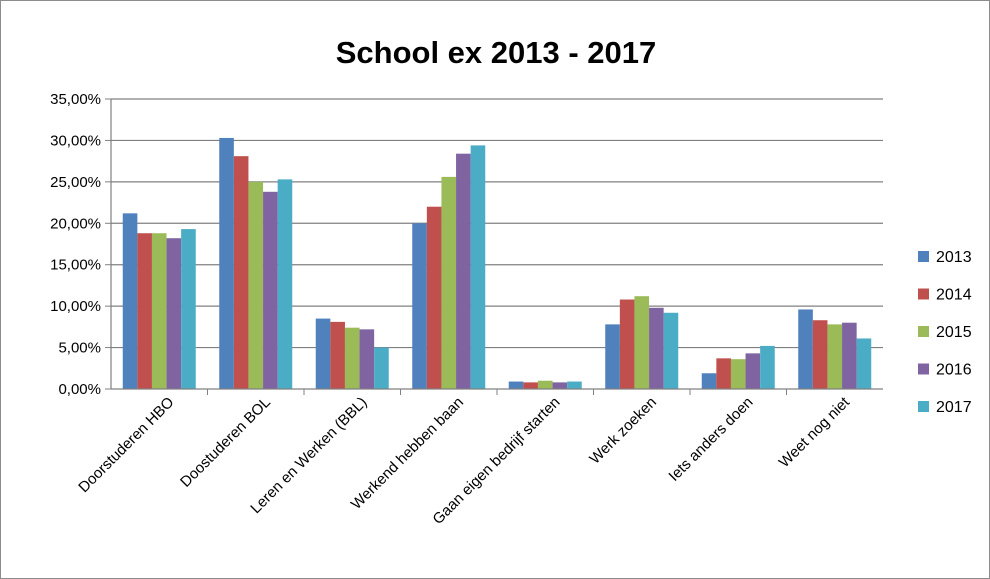 The image size is (990, 579). What do you see at coordinates (75, 223) in the screenshot?
I see `y-tick-label: 20,00%` at bounding box center [75, 223].